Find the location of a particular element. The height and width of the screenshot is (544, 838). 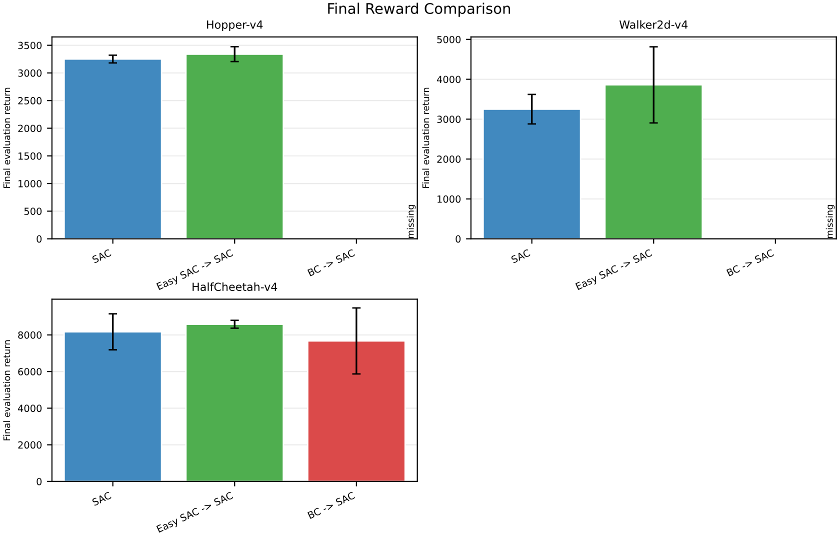

chart-title: HalfCheetah-v4 is located at coordinates (235, 287).